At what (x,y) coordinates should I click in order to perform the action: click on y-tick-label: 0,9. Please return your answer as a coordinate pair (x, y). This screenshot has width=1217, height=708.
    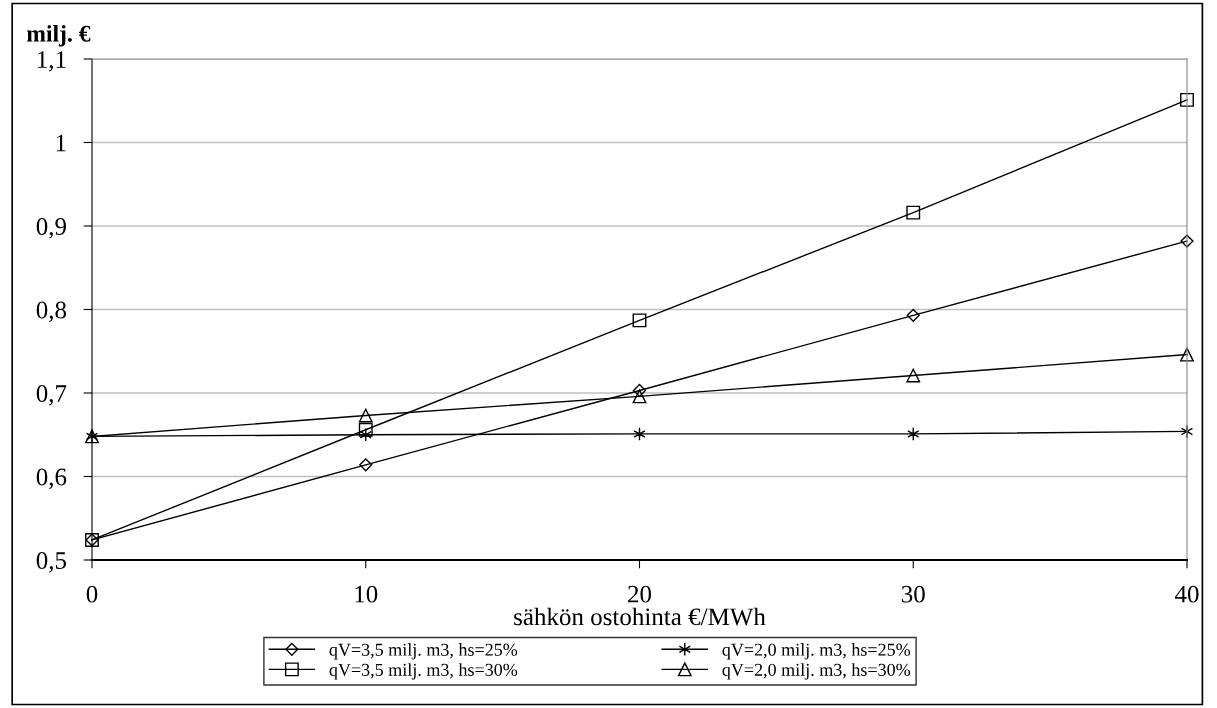
    Looking at the image, I should click on (51, 228).